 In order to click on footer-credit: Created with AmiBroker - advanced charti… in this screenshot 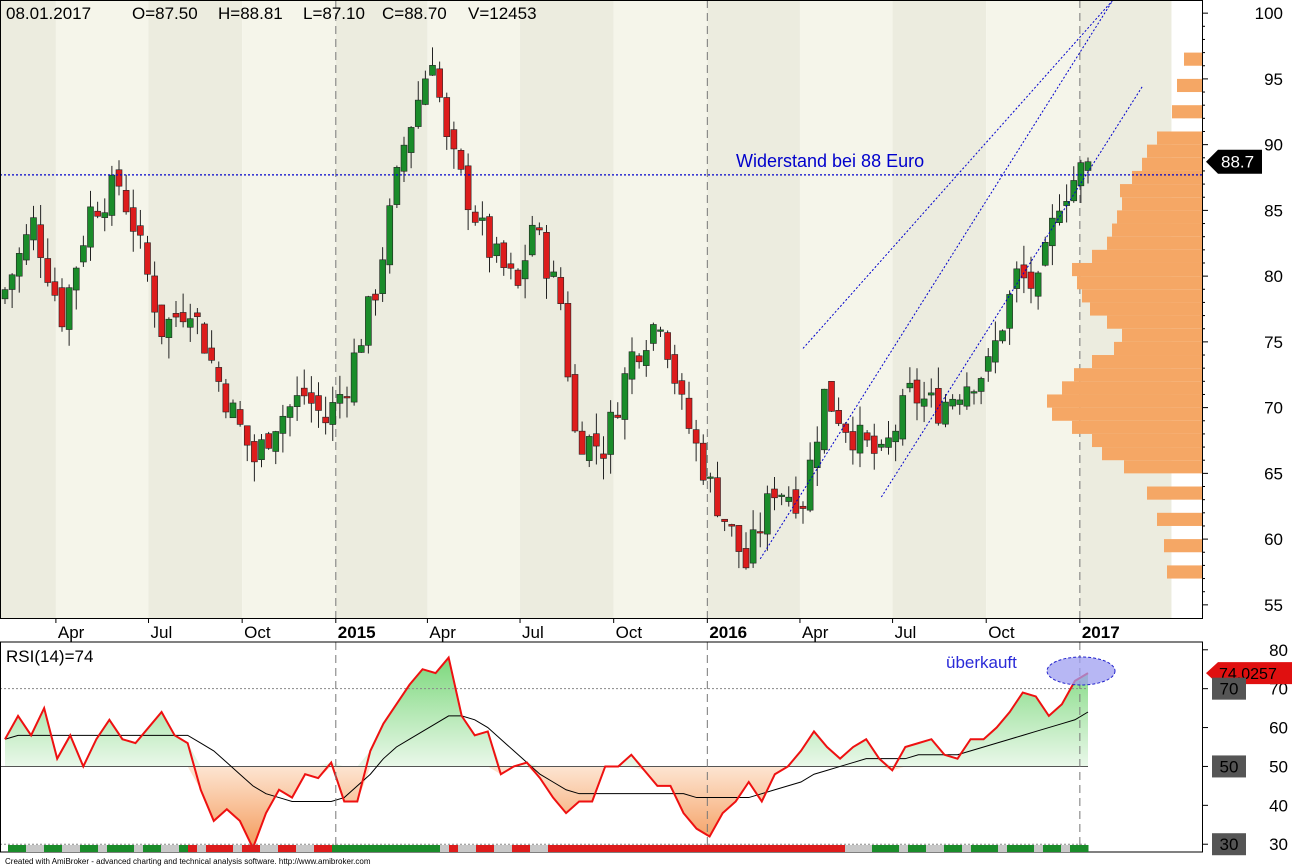, I will do `click(188, 861)`.